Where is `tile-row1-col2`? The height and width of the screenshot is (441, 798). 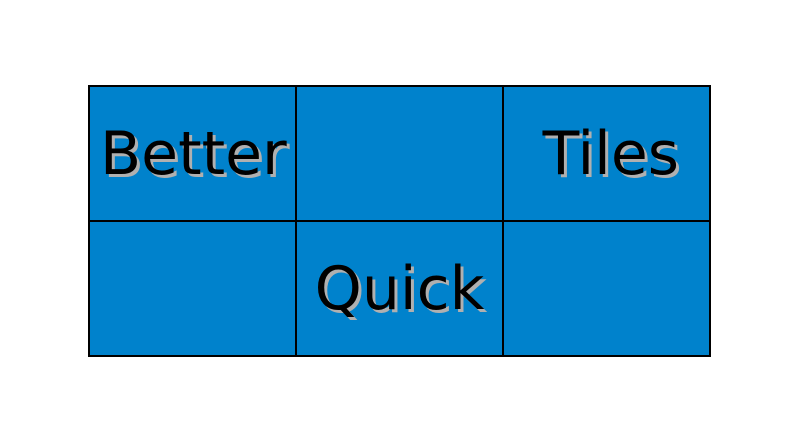 tile-row1-col2 is located at coordinates (399, 153).